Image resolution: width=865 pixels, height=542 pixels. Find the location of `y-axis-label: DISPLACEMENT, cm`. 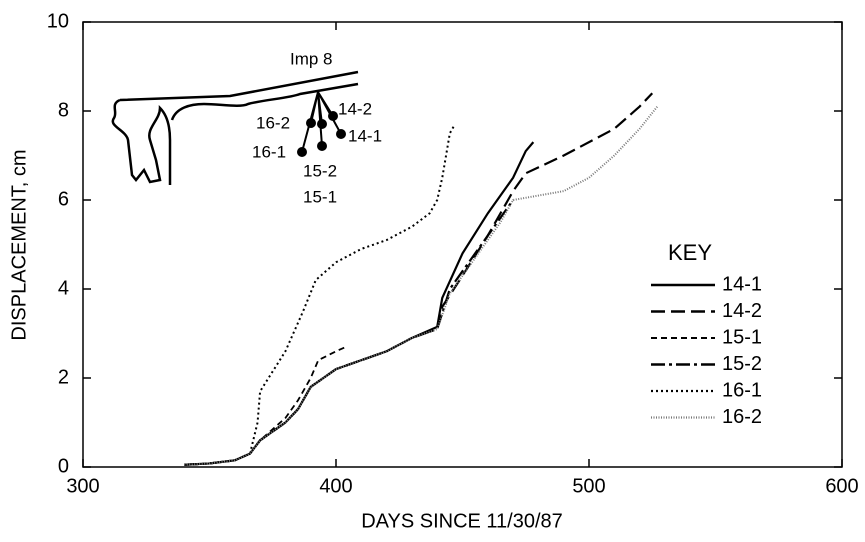

y-axis-label: DISPLACEMENT, cm is located at coordinates (19, 244).